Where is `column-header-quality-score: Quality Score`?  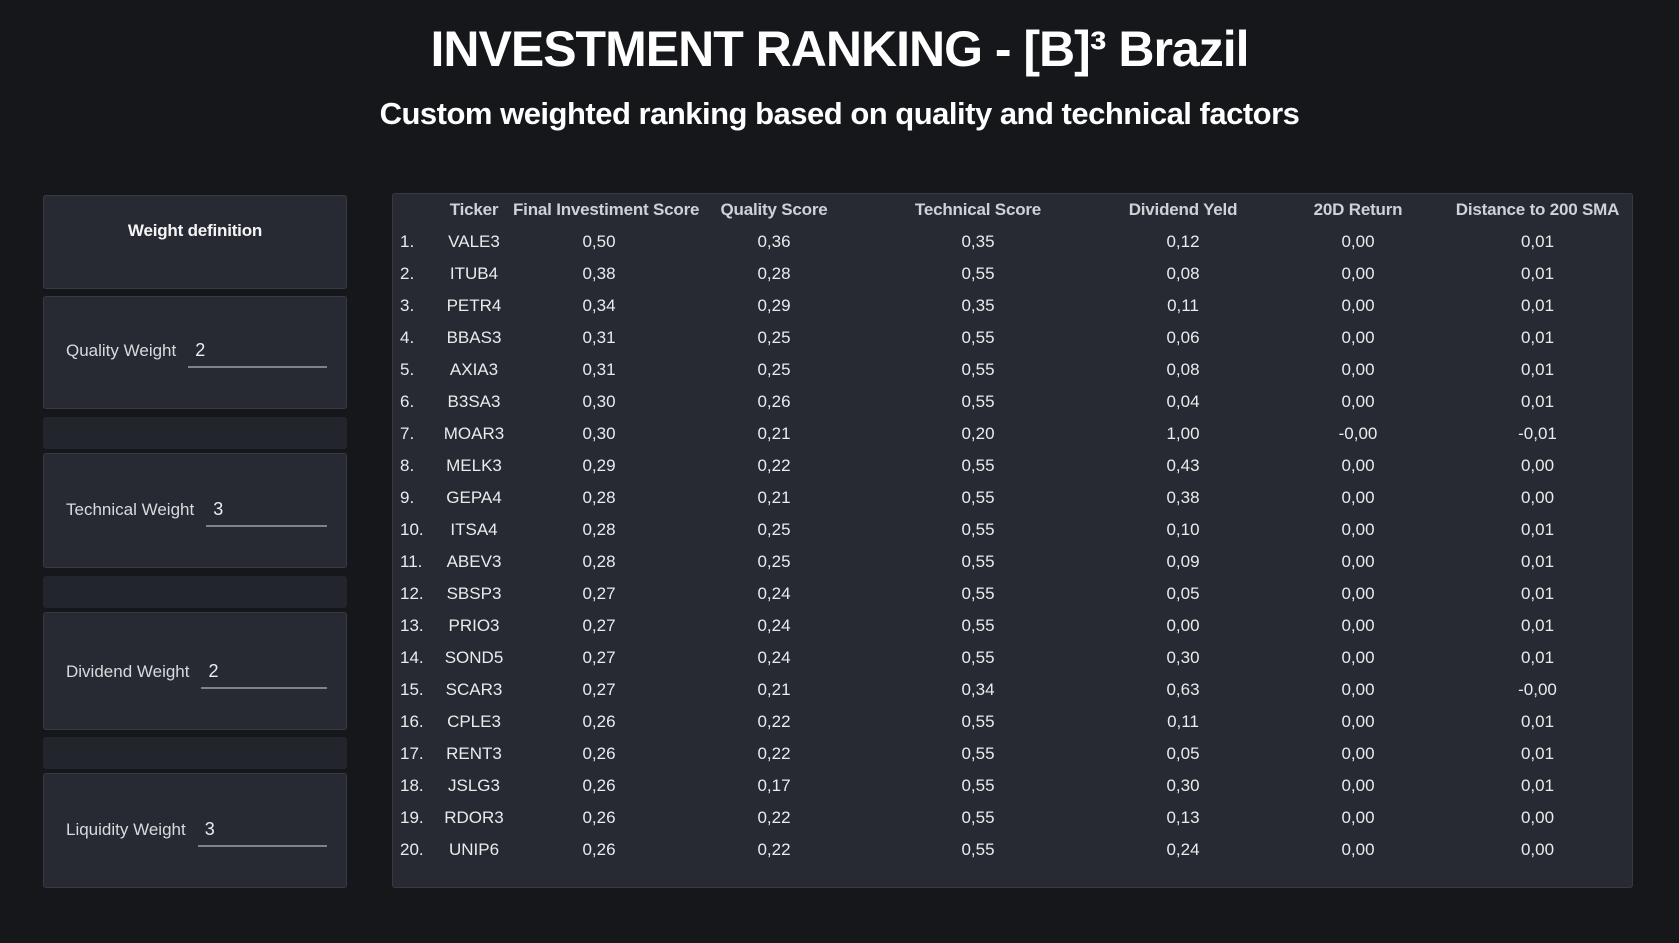 column-header-quality-score: Quality Score is located at coordinates (774, 209).